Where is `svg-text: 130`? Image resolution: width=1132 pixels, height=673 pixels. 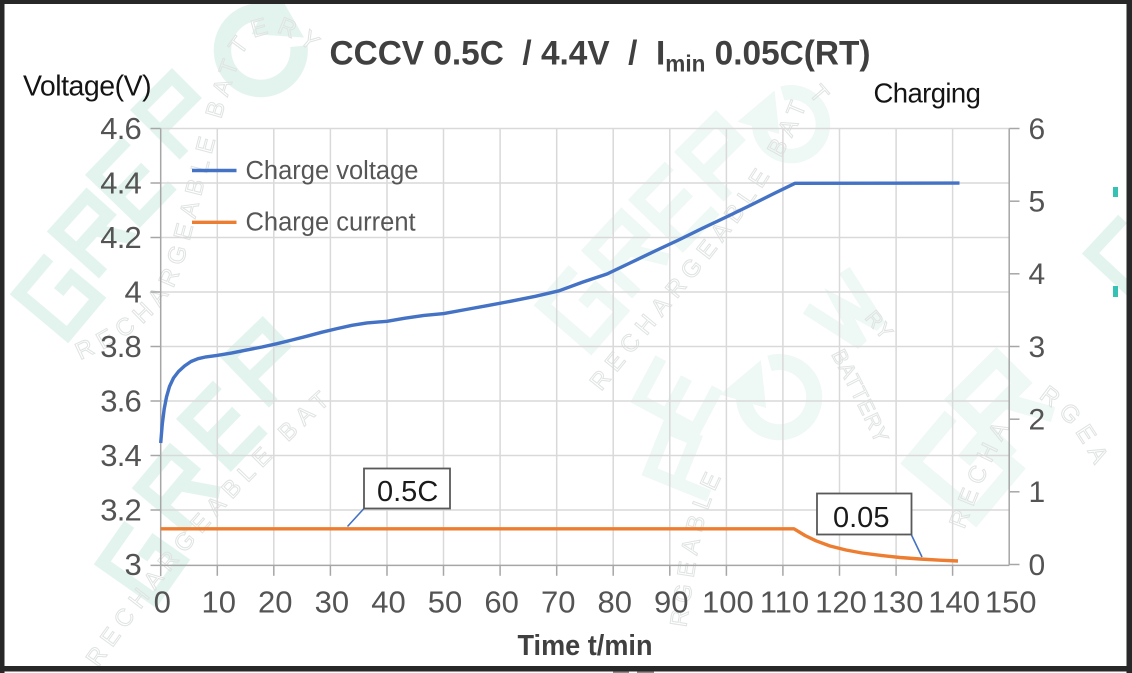
svg-text: 130 is located at coordinates (898, 602).